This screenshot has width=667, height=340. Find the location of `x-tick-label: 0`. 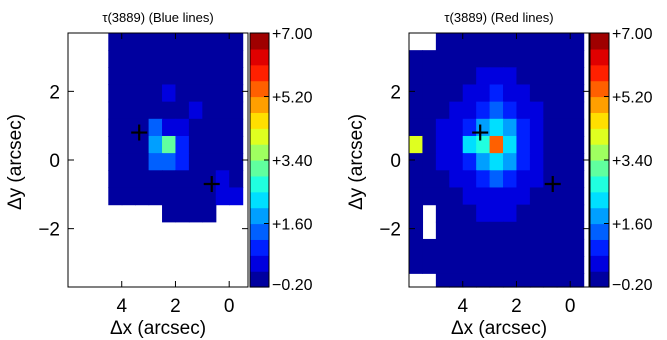

x-tick-label: 0 is located at coordinates (229, 306).